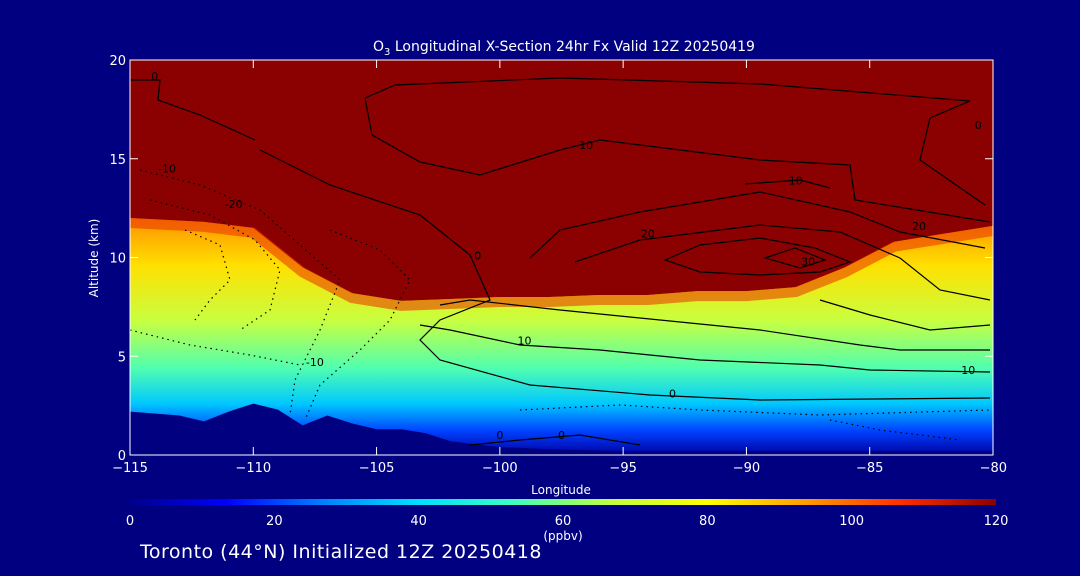 The image size is (1080, 576). Describe the element at coordinates (563, 502) in the screenshot. I see `colorbar` at that location.